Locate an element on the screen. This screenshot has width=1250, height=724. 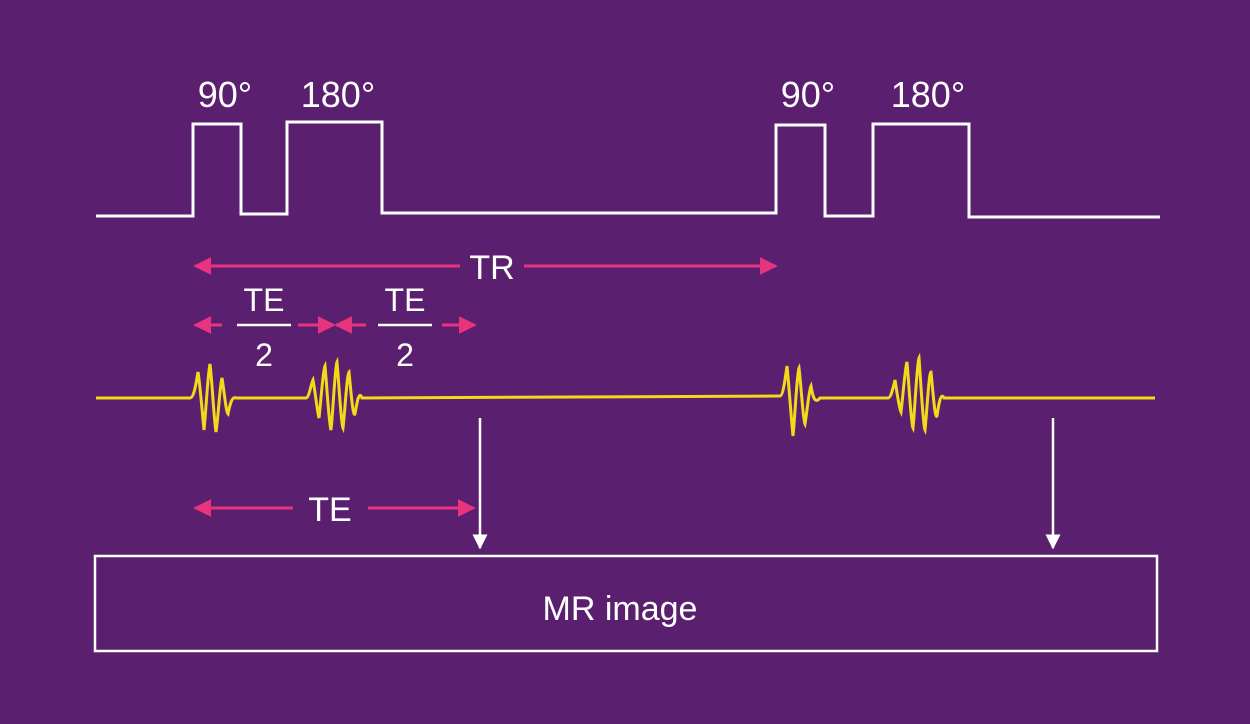
te-half-2-denominator: 2 is located at coordinates (405, 355).